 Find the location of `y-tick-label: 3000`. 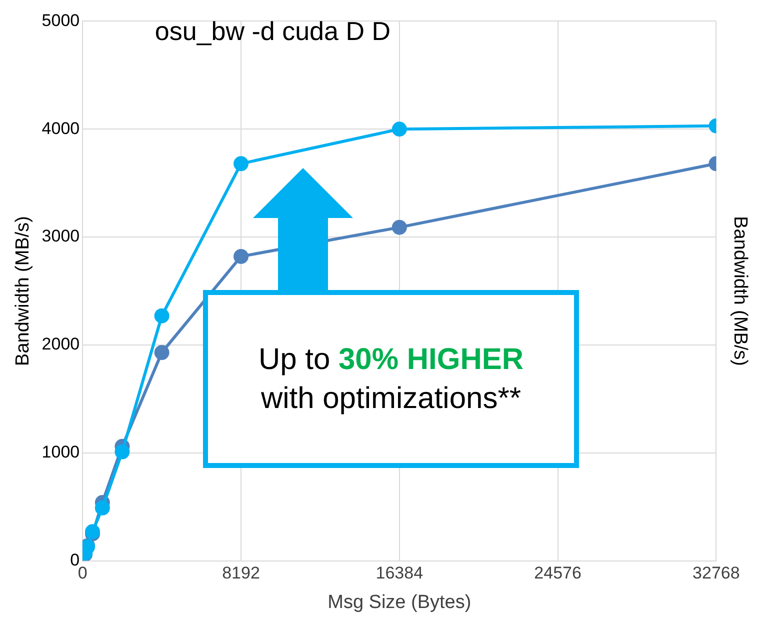

y-tick-label: 3000 is located at coordinates (61, 236).